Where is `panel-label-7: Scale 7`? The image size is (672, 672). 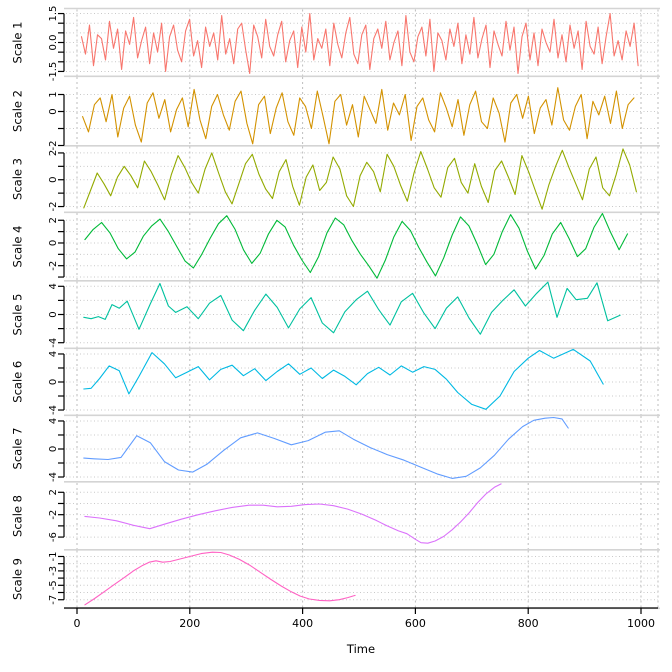 panel-label-7: Scale 7 is located at coordinates (18, 449).